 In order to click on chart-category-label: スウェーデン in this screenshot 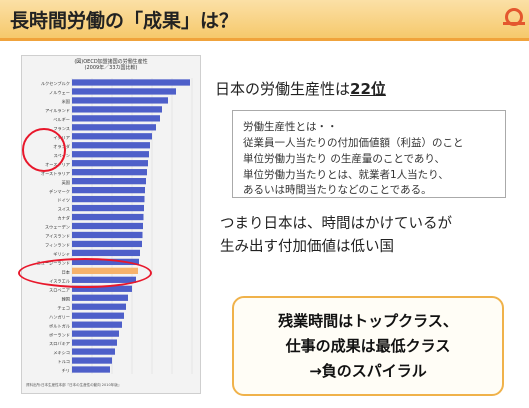, I will do `click(57, 227)`.